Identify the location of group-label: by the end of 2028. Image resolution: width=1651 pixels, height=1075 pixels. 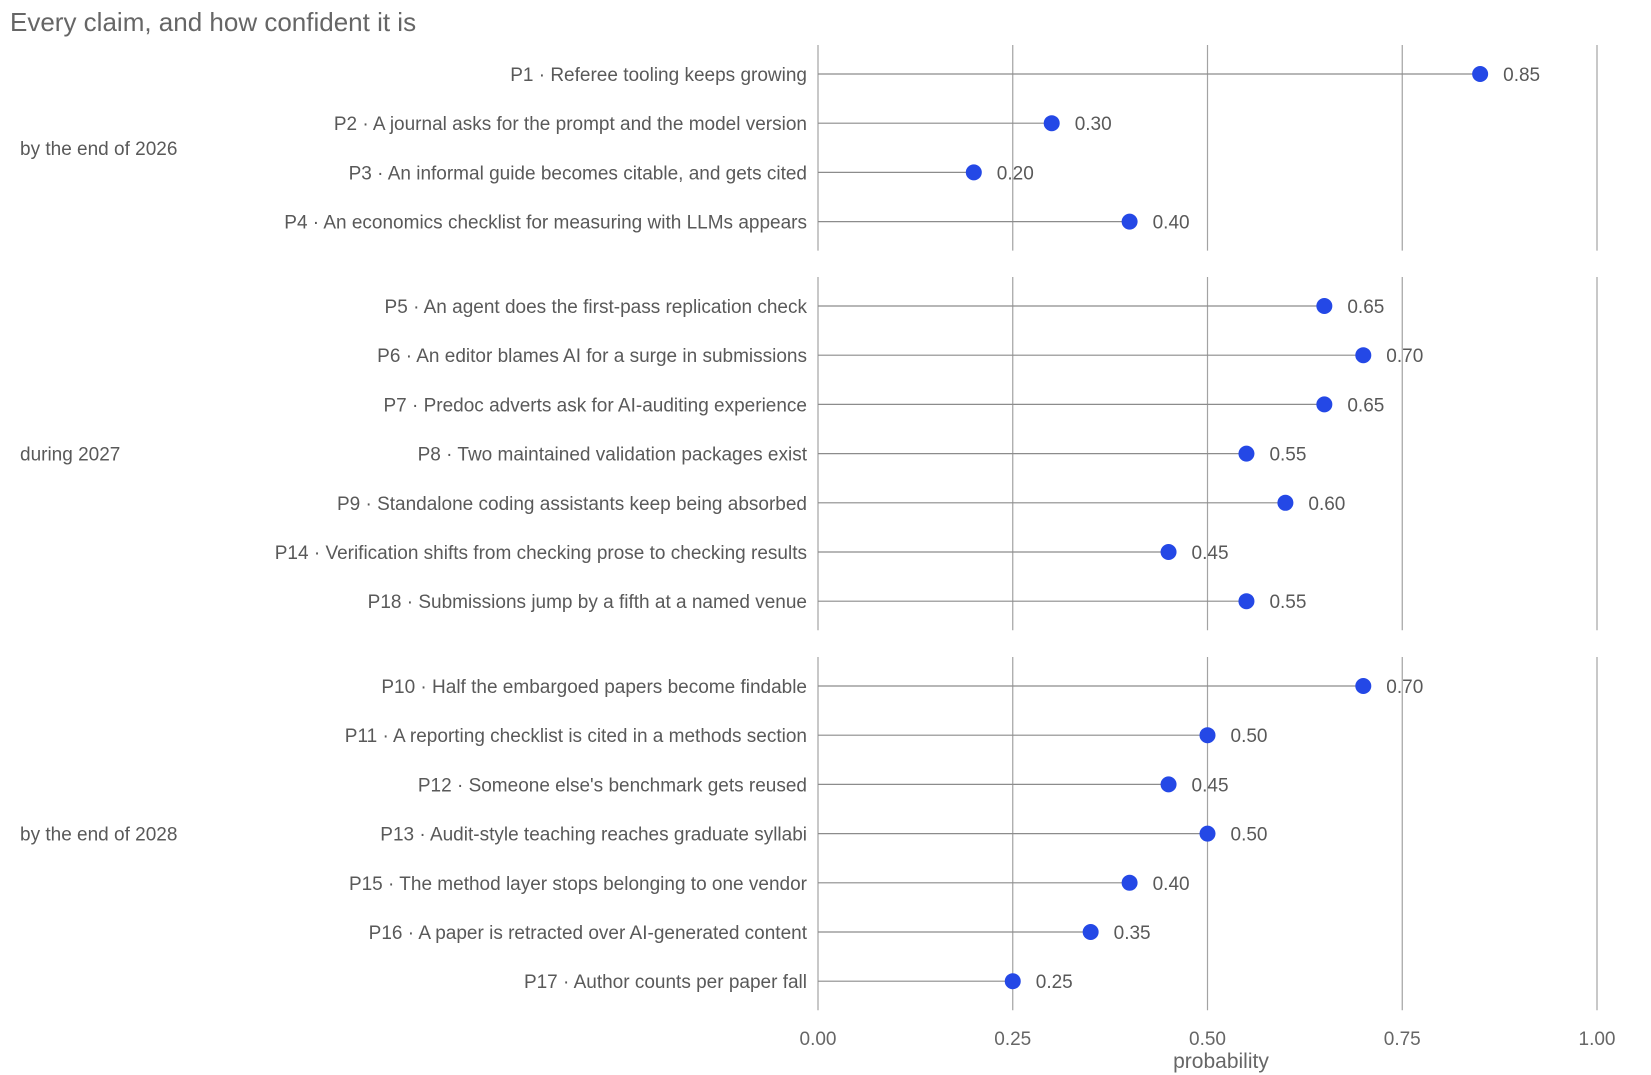
(98, 835).